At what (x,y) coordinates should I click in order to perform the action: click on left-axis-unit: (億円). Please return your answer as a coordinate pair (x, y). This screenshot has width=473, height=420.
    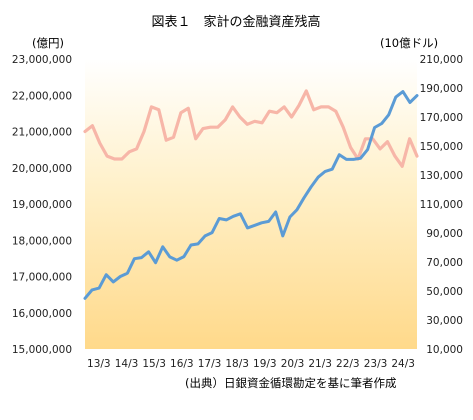
    Looking at the image, I should click on (48, 43).